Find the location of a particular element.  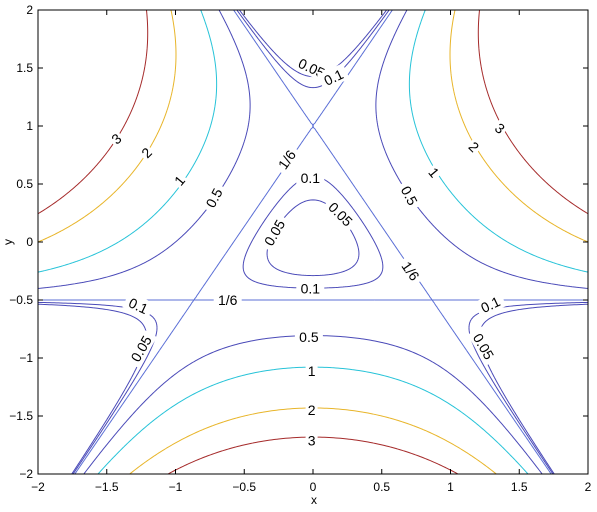

contour-label-24: 3 is located at coordinates (311, 440).